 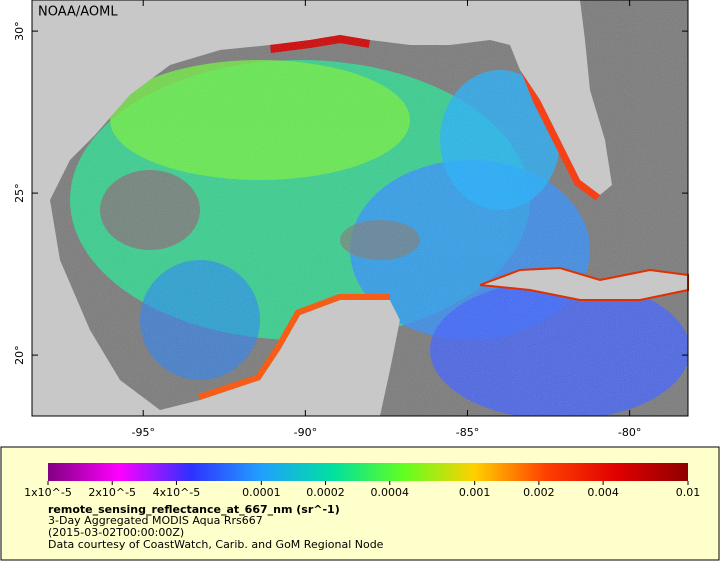 I want to click on colorbar-tick-label: 1x10^-5, so click(x=48, y=492).